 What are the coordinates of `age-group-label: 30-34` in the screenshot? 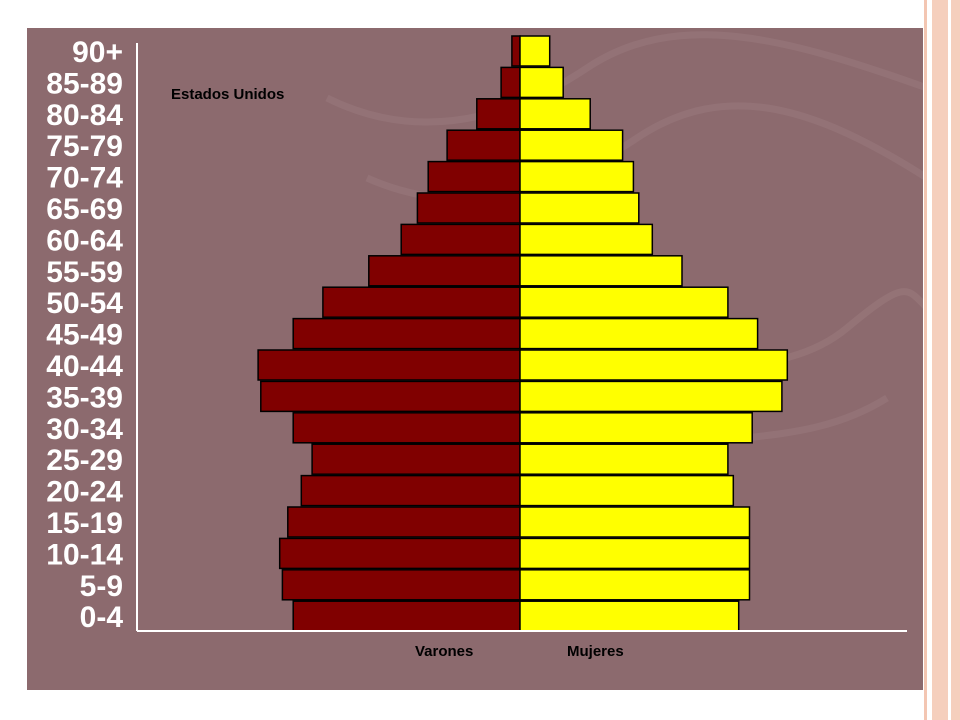 It's located at (84, 429).